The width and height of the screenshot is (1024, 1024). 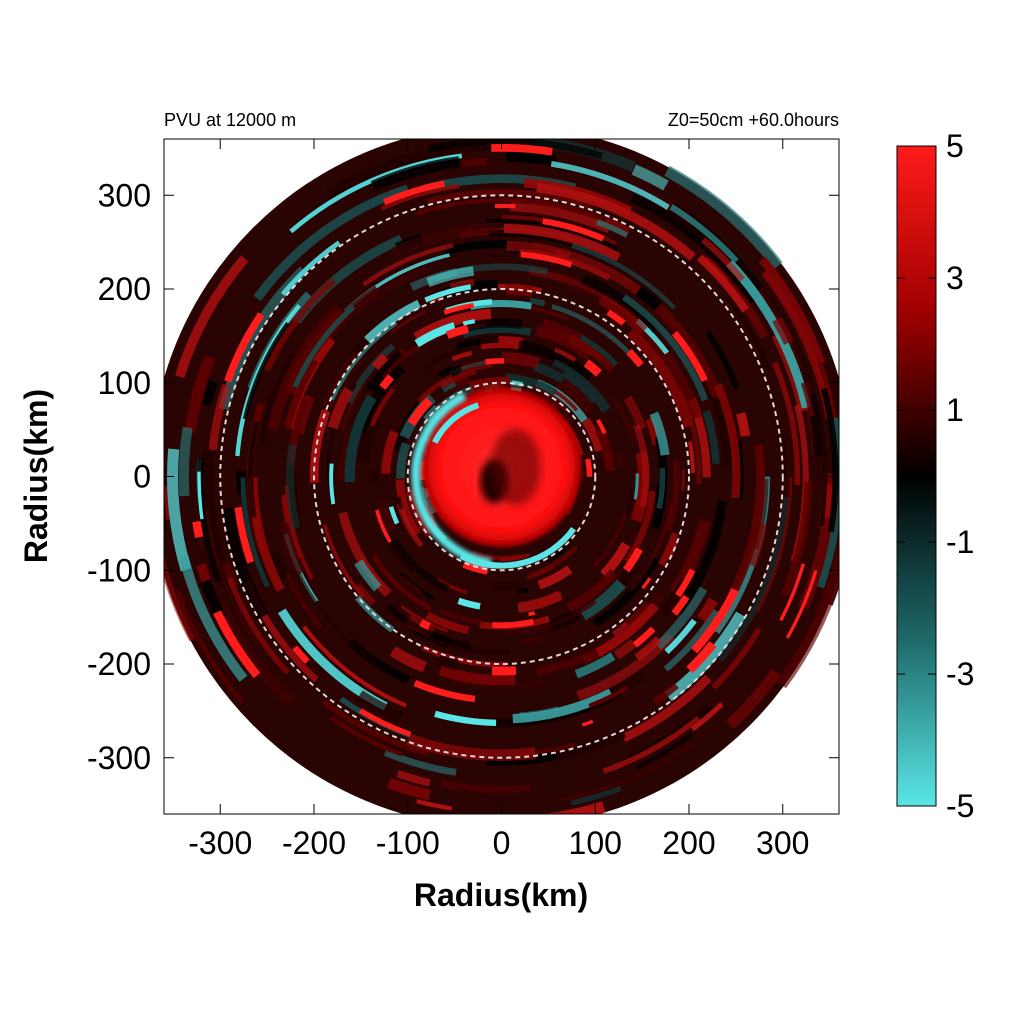 I want to click on colorbar-tick-label: 5, so click(x=955, y=146).